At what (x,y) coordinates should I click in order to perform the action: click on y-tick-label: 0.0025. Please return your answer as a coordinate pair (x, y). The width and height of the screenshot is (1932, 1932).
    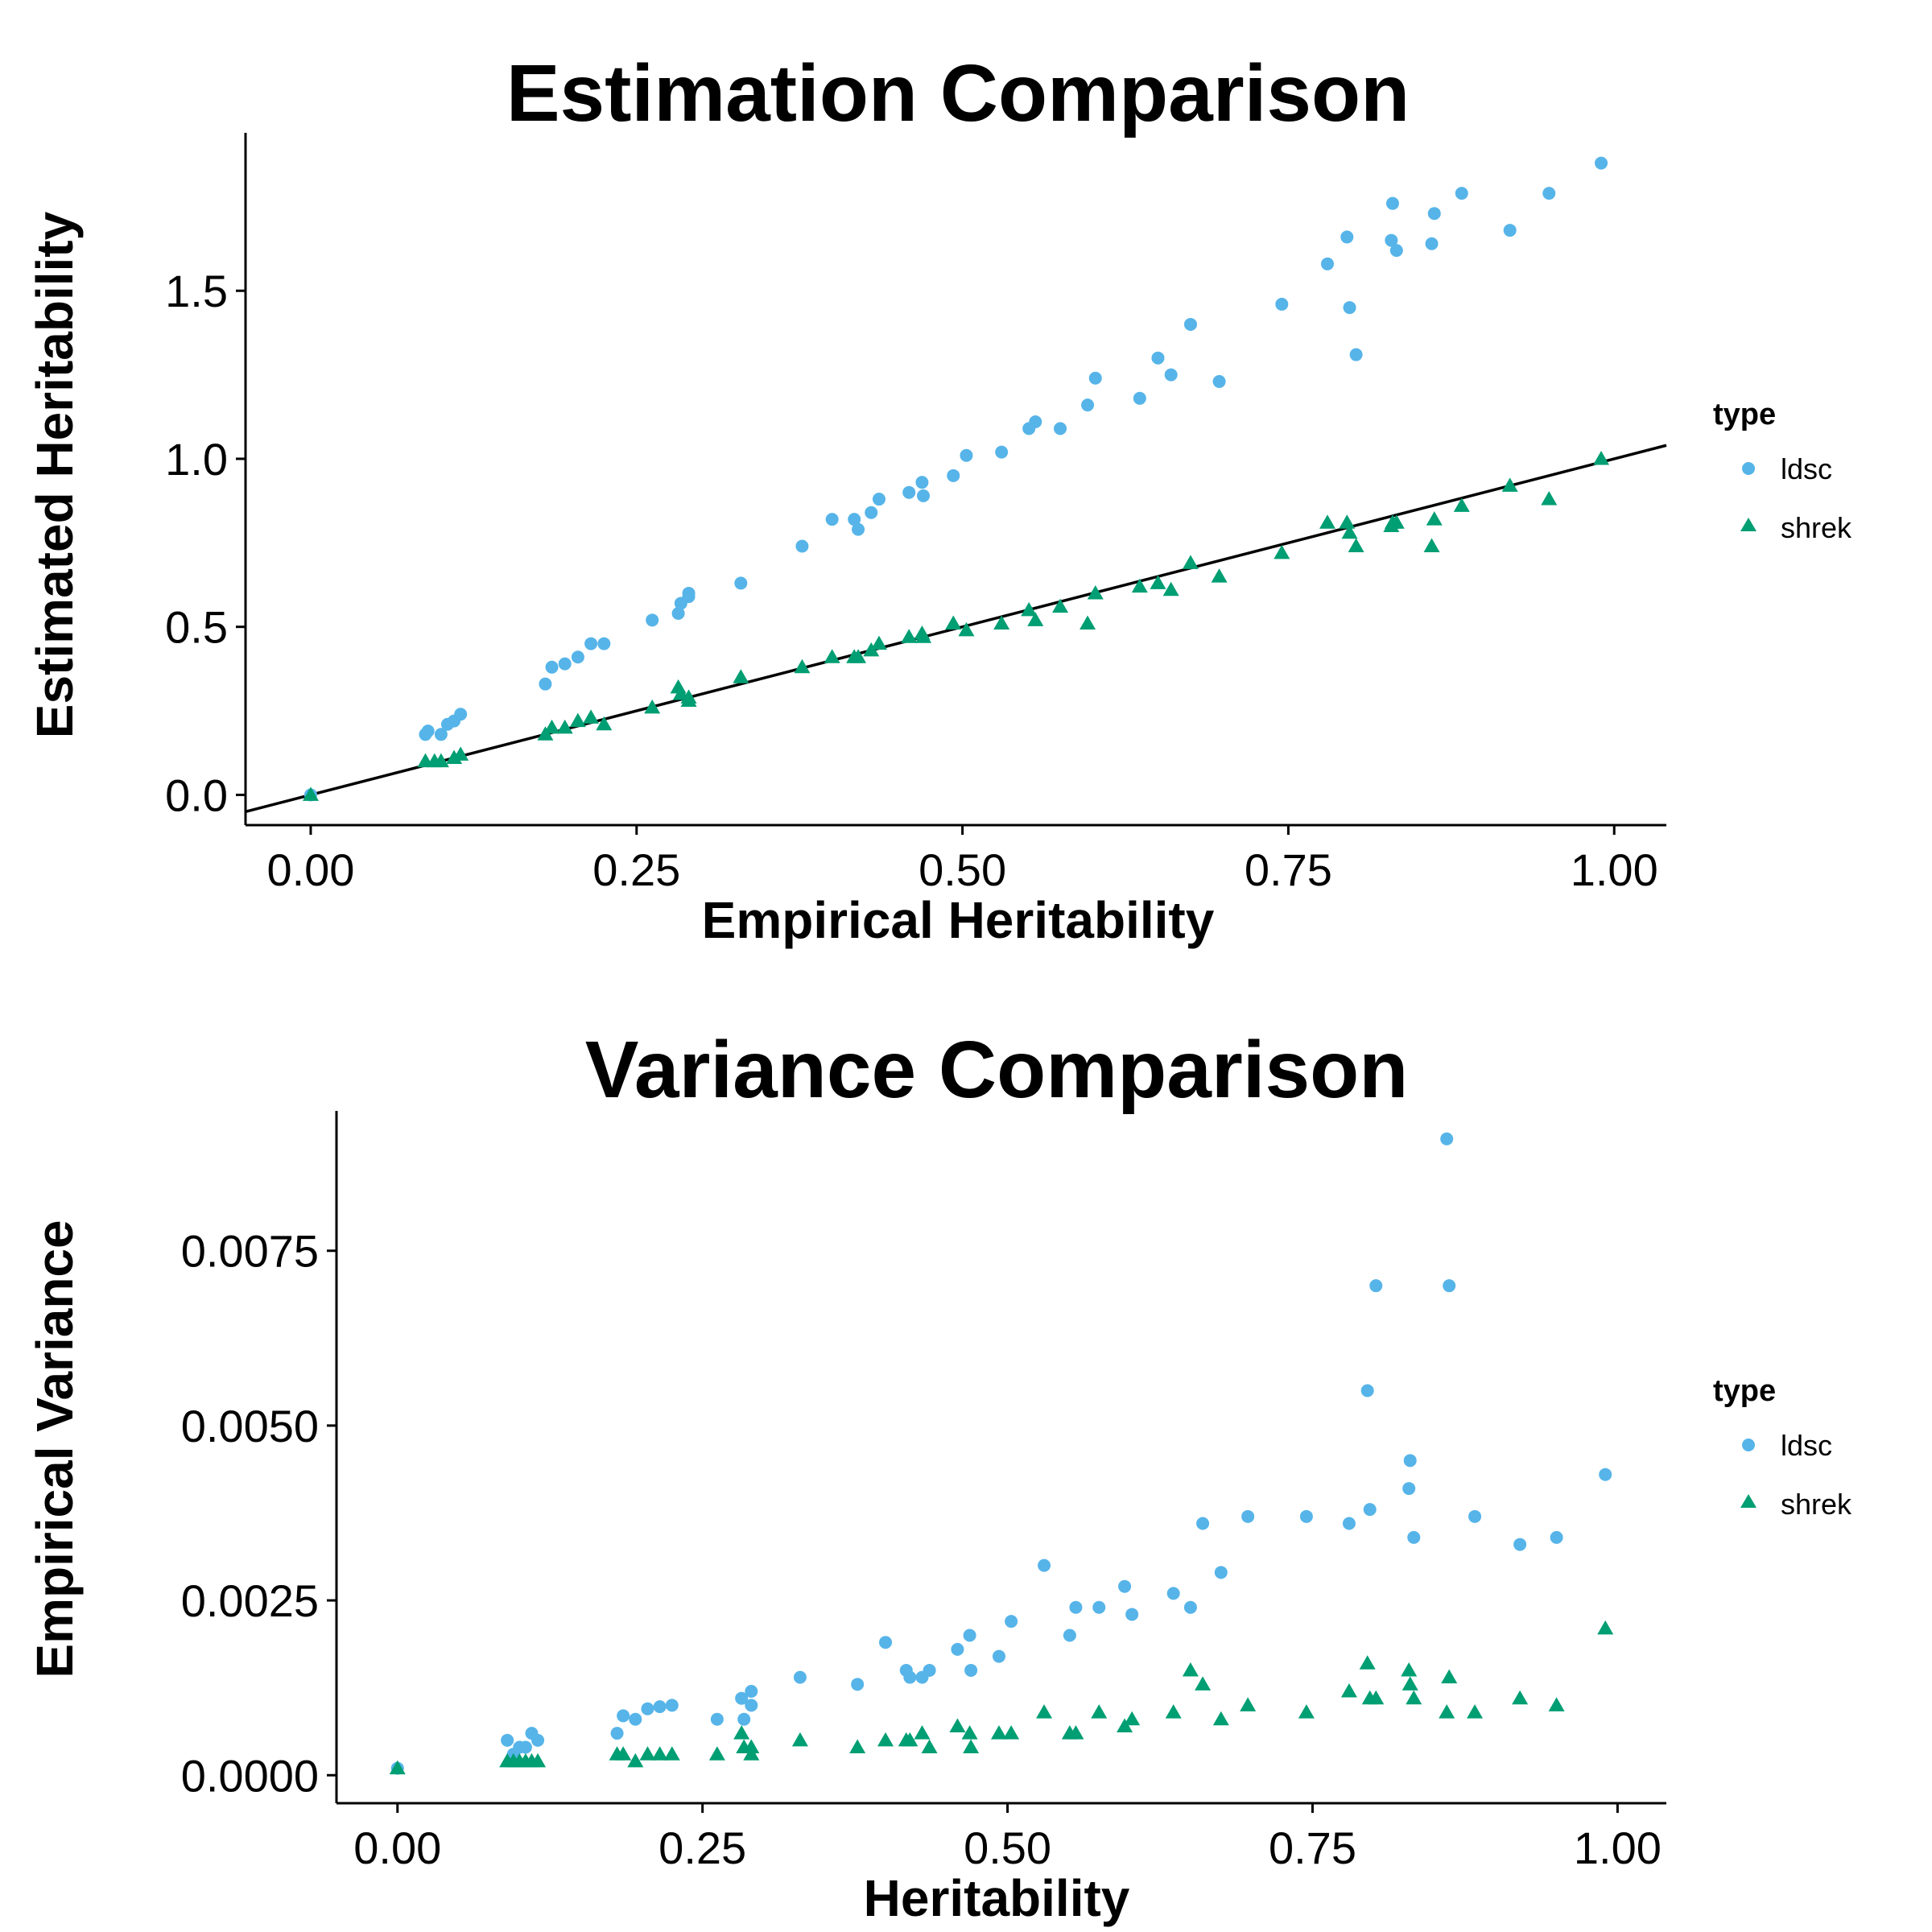
    Looking at the image, I should click on (250, 1600).